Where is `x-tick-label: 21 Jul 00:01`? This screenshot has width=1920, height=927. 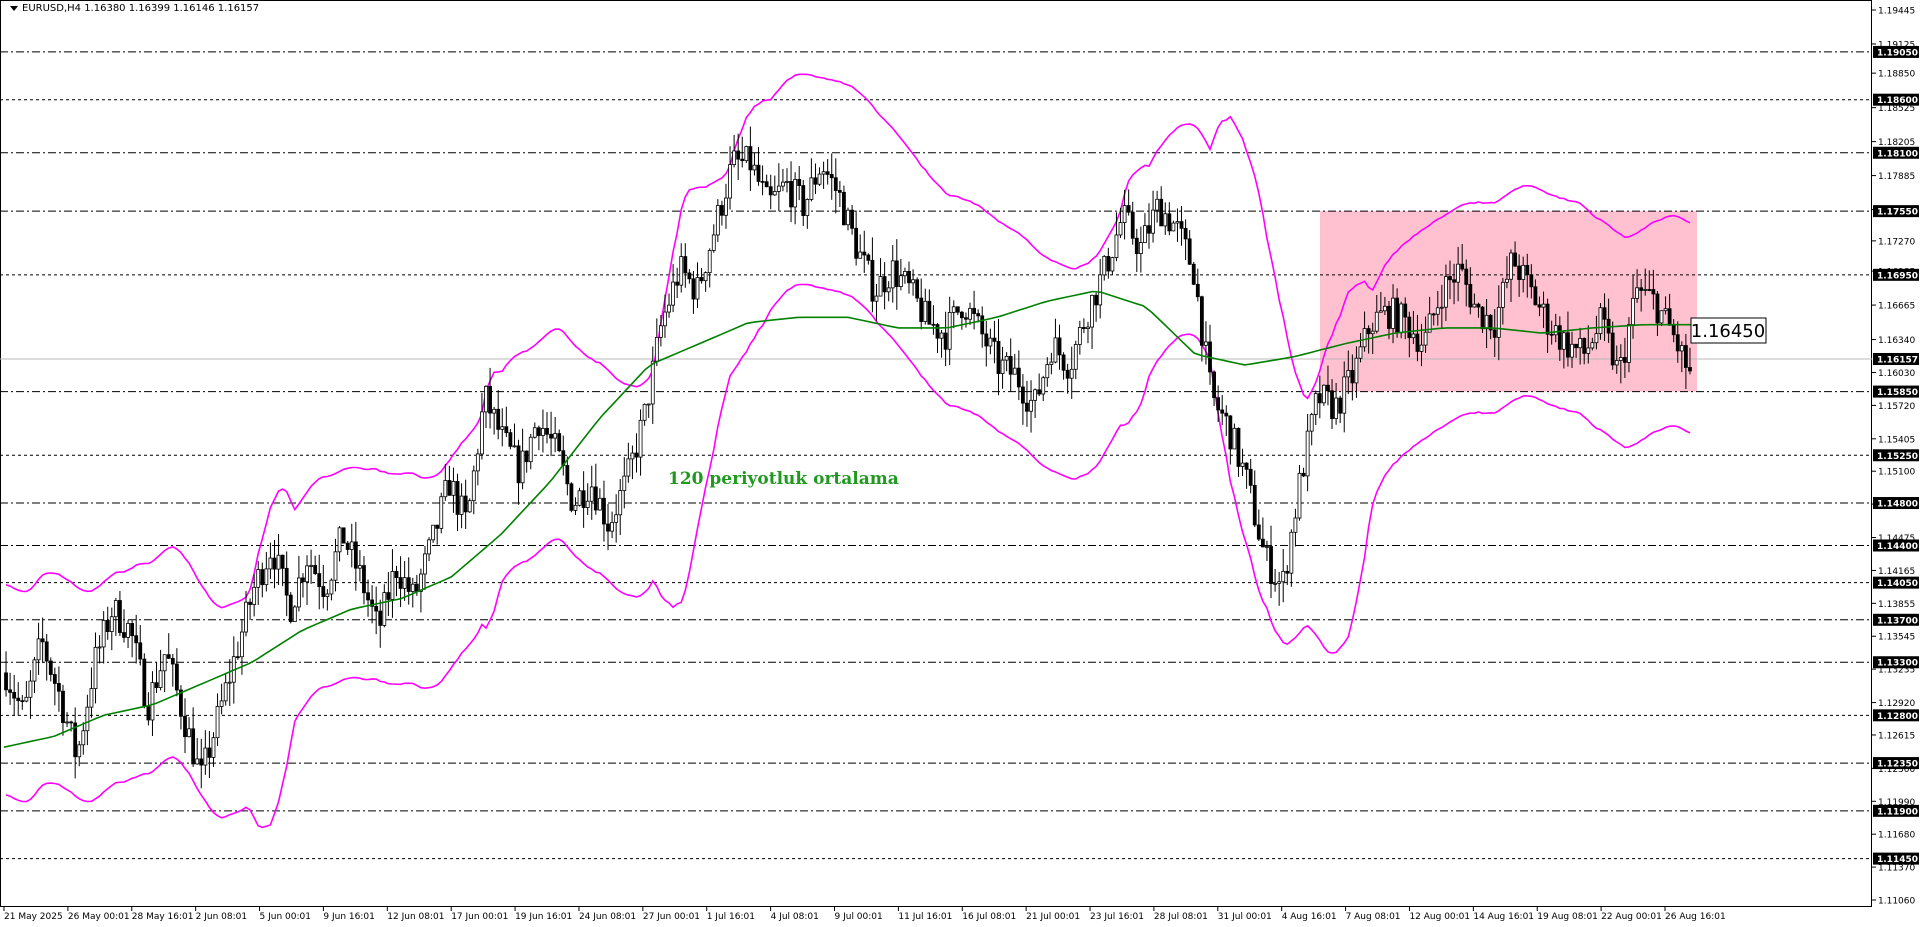 x-tick-label: 21 Jul 00:01 is located at coordinates (1053, 917).